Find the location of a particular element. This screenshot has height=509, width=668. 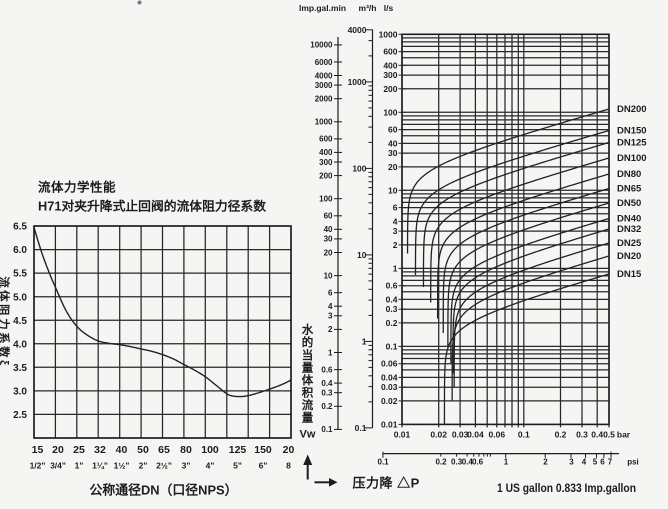

svg-text: 0.06 is located at coordinates (497, 435).